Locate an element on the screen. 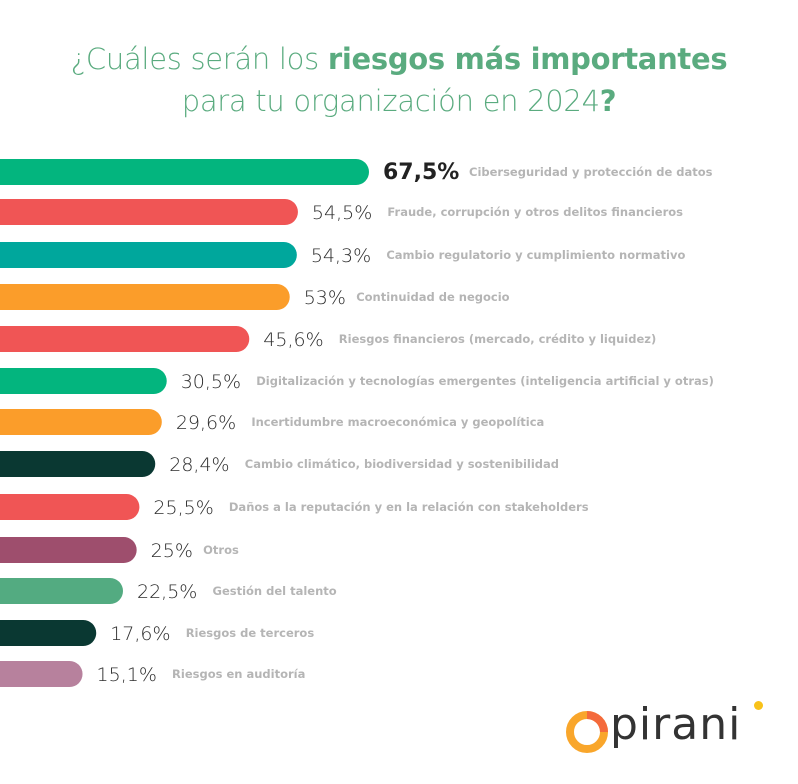  title-line-2: para tu organización en 2024? is located at coordinates (399, 101).